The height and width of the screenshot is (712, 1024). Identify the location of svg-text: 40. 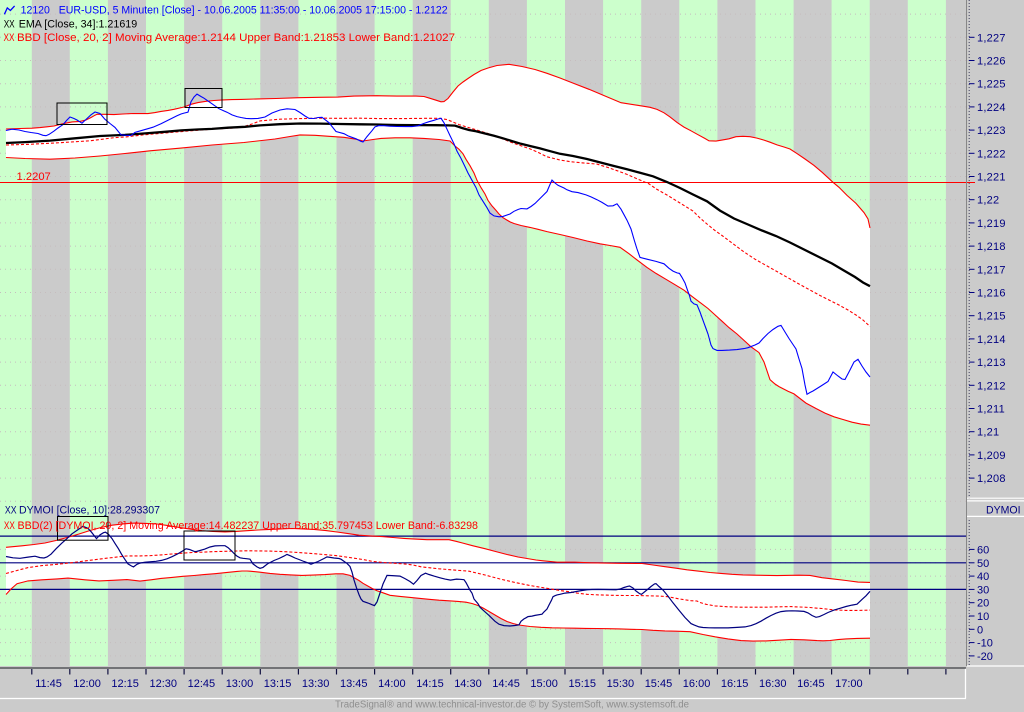
(983, 577).